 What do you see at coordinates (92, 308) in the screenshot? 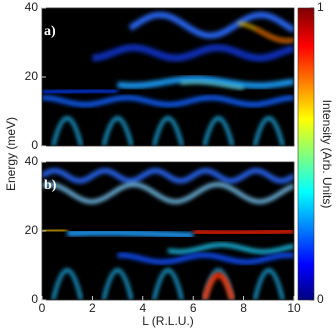
I see `x-tick-label: 2` at bounding box center [92, 308].